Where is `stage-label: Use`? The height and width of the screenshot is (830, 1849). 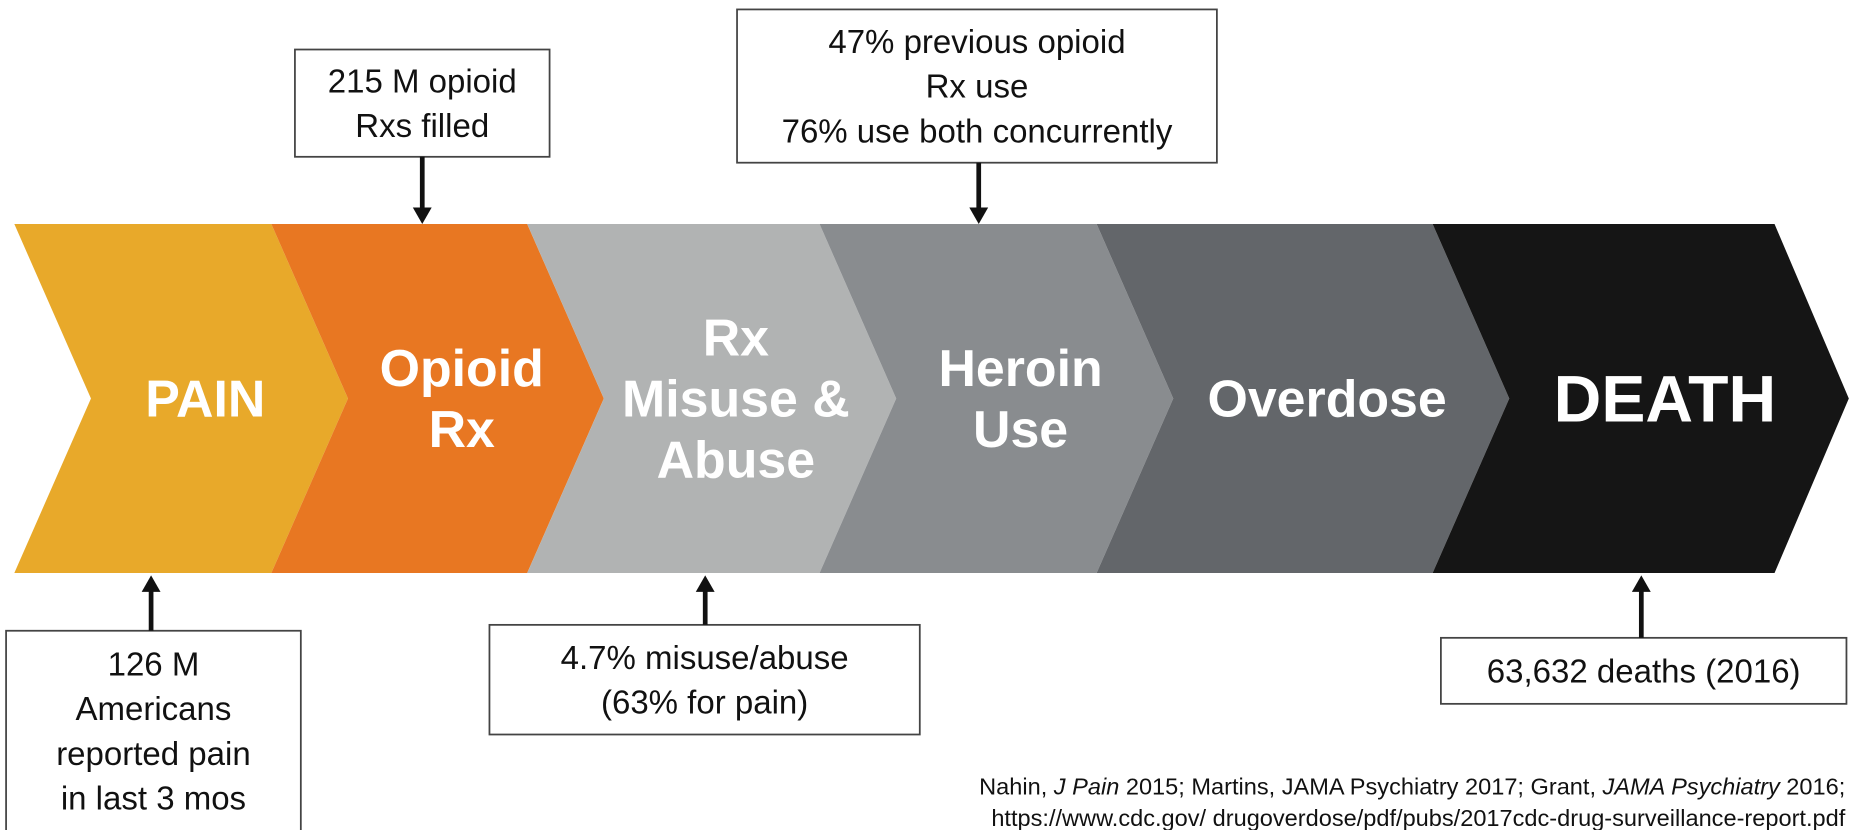
stage-label: Use is located at coordinates (1020, 429).